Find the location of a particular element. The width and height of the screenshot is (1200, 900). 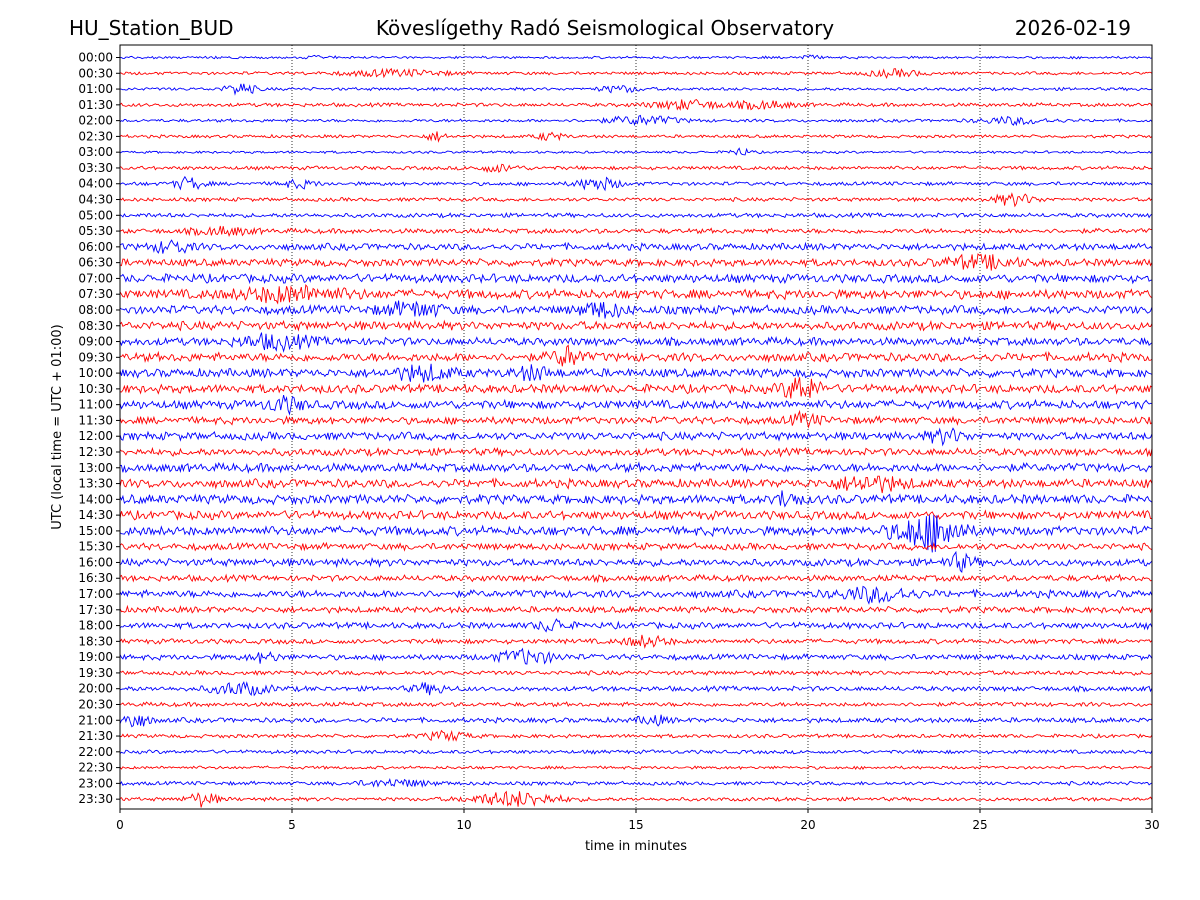

y-tick-label: 03:30 is located at coordinates (95, 168).